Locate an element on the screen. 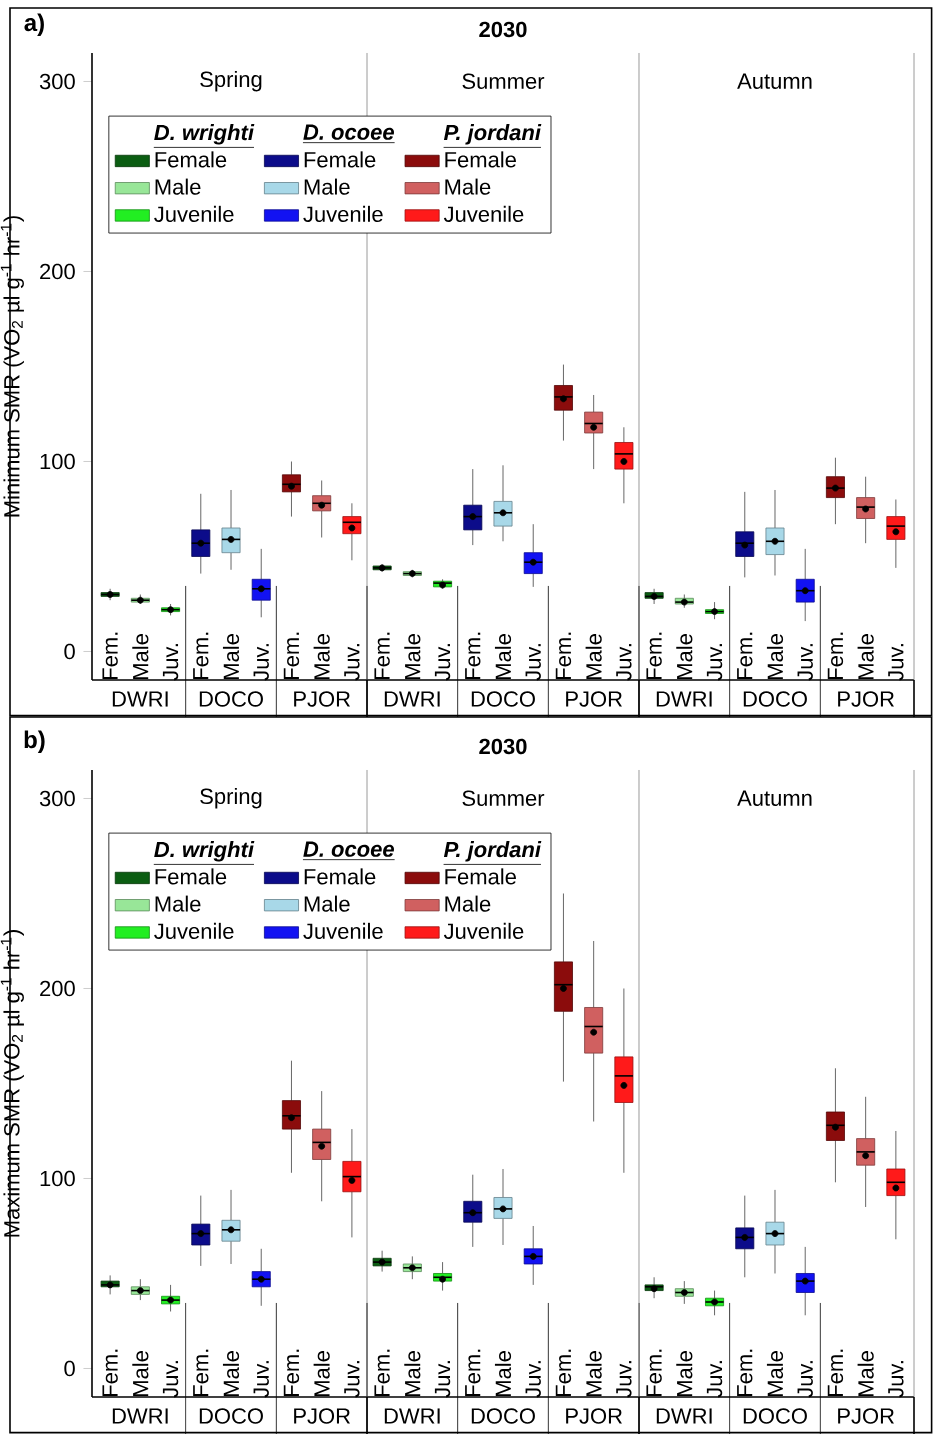 This screenshot has width=933, height=1434. y-axis-title: Minimum SMR (VO$_{2}$ µl g$^{-1}$ hr$^{-1}$) is located at coordinates (12, 366).